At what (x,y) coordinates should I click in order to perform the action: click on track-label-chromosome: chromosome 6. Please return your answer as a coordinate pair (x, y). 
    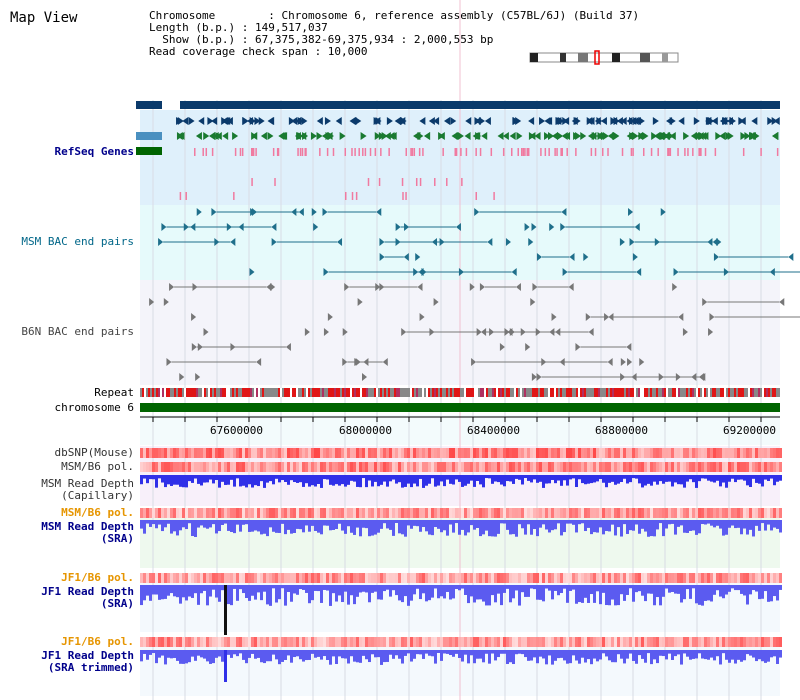
    Looking at the image, I should click on (94, 407).